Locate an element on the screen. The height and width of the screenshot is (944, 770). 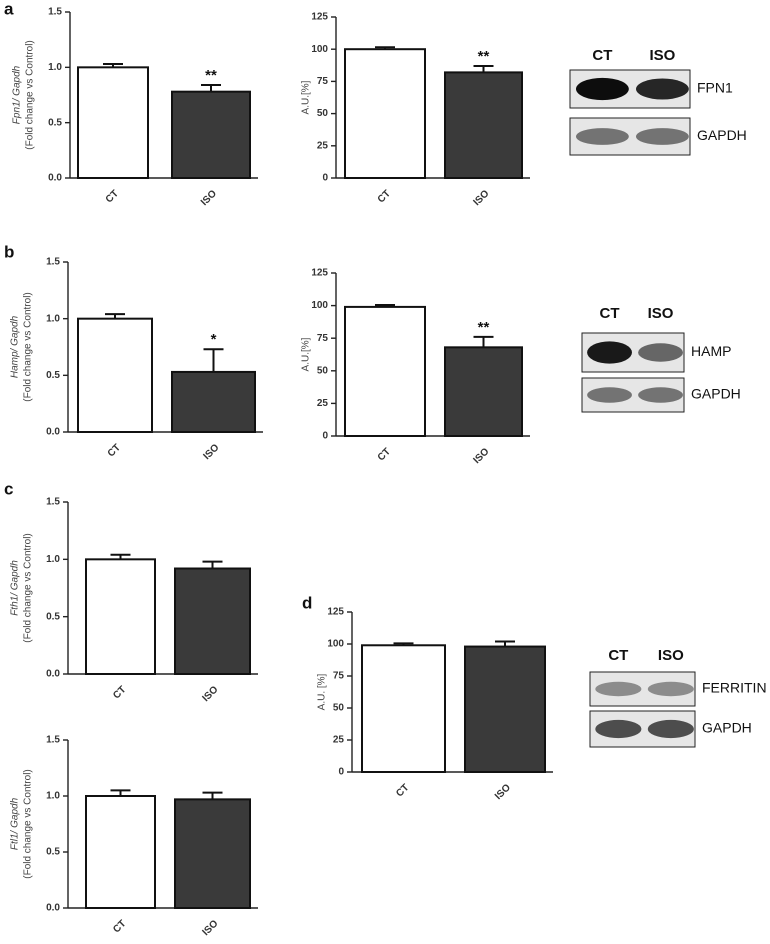
band-label: HAMP is located at coordinates (711, 351).